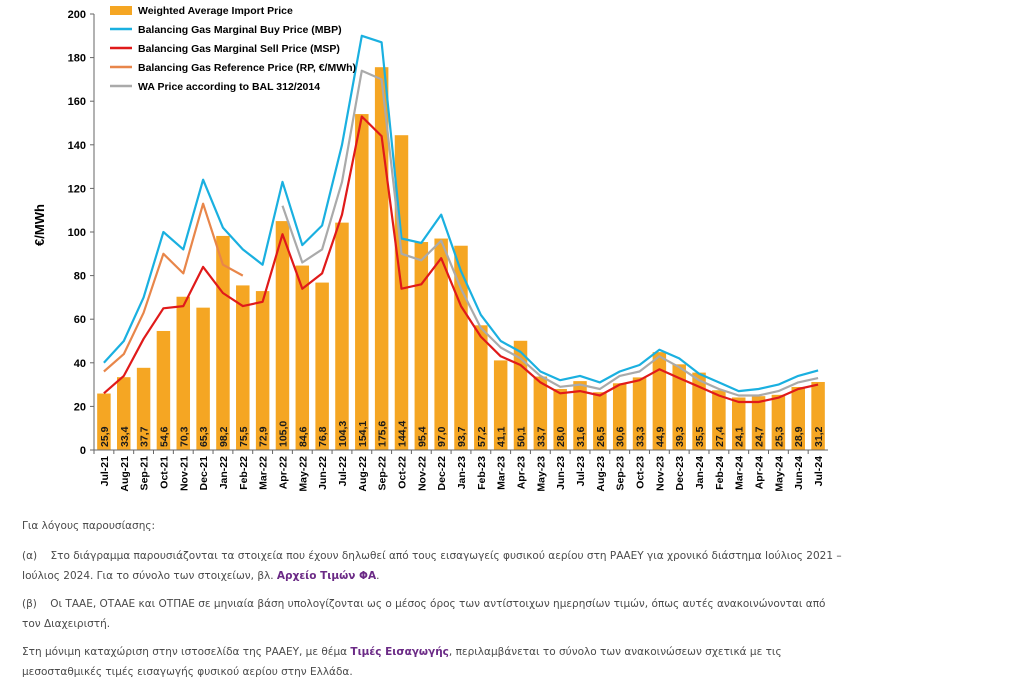 The image size is (1024, 682). What do you see at coordinates (244, 436) in the screenshot?
I see `bar-value-label: 75,5` at bounding box center [244, 436].